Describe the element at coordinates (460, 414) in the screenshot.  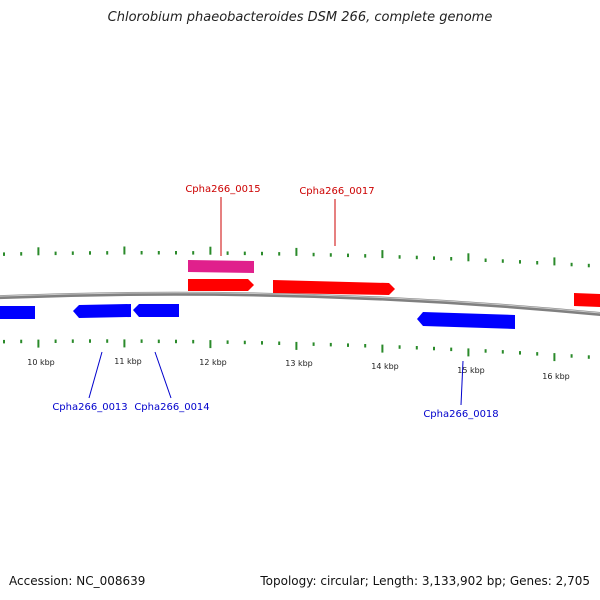
I see `gene-label-cpha266-0018: Cpha266_0018` at that location.